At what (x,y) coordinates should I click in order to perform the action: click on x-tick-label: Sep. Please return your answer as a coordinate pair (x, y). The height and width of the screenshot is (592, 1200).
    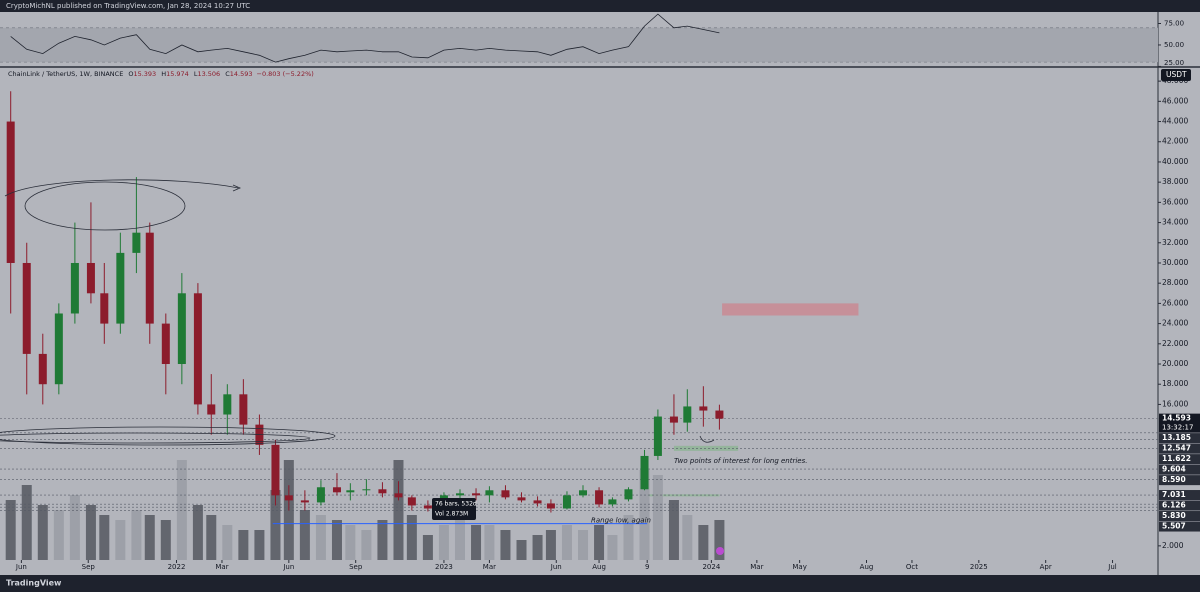
    Looking at the image, I should click on (356, 567).